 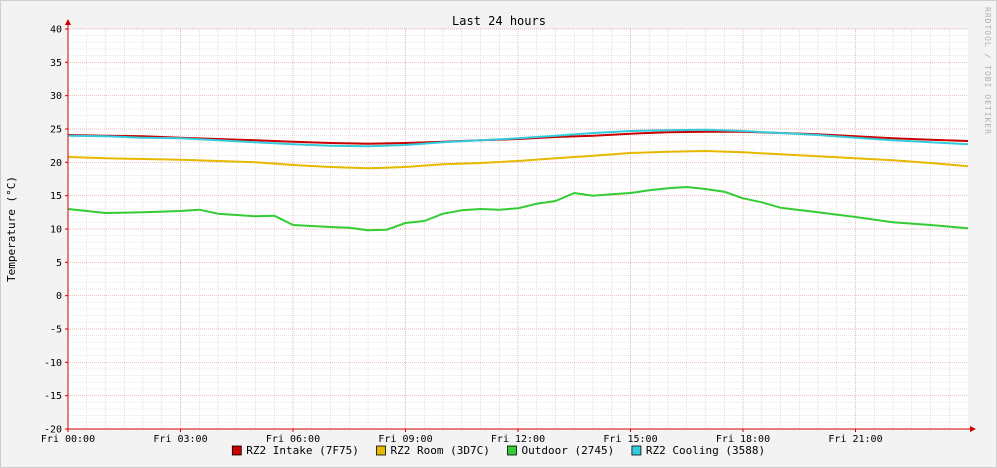 What do you see at coordinates (56, 30) in the screenshot?
I see `y-tick-label: 40` at bounding box center [56, 30].